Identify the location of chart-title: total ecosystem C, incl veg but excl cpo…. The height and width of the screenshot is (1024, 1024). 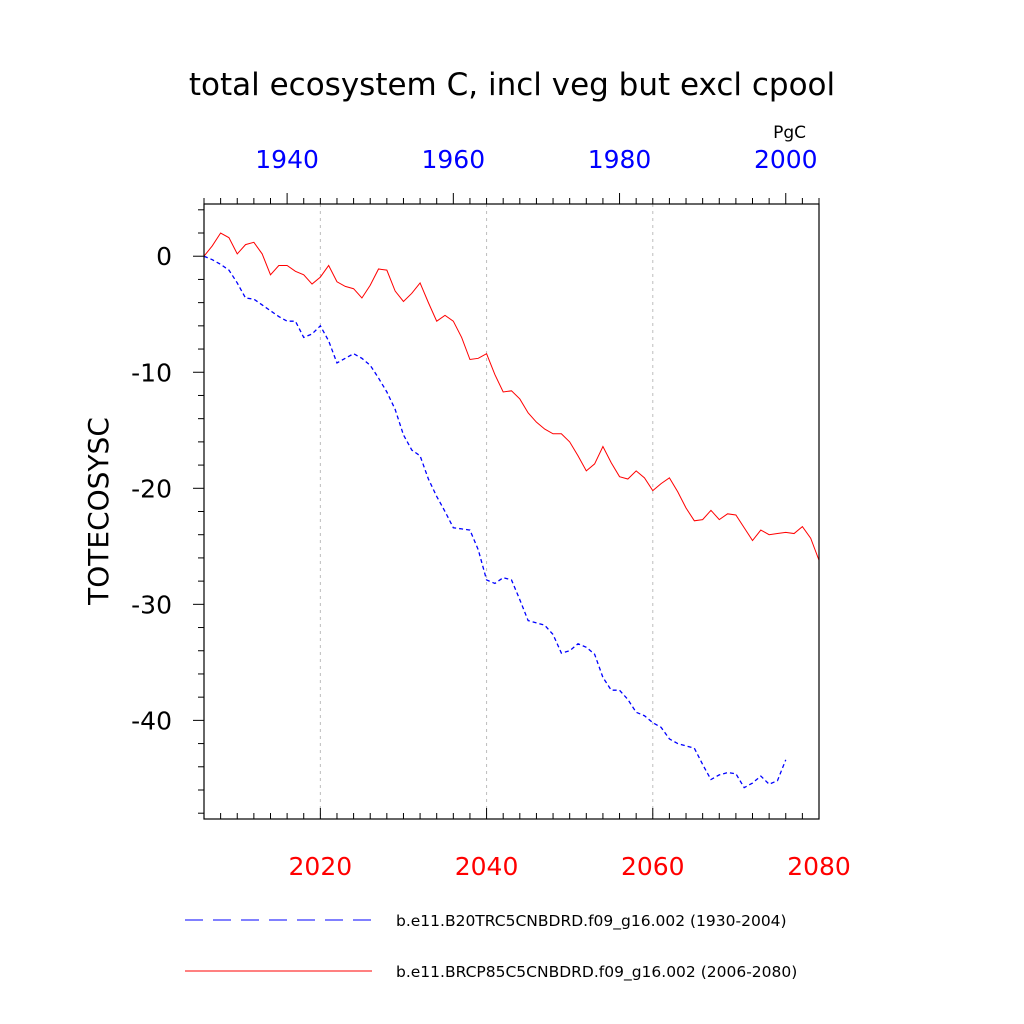
(512, 85).